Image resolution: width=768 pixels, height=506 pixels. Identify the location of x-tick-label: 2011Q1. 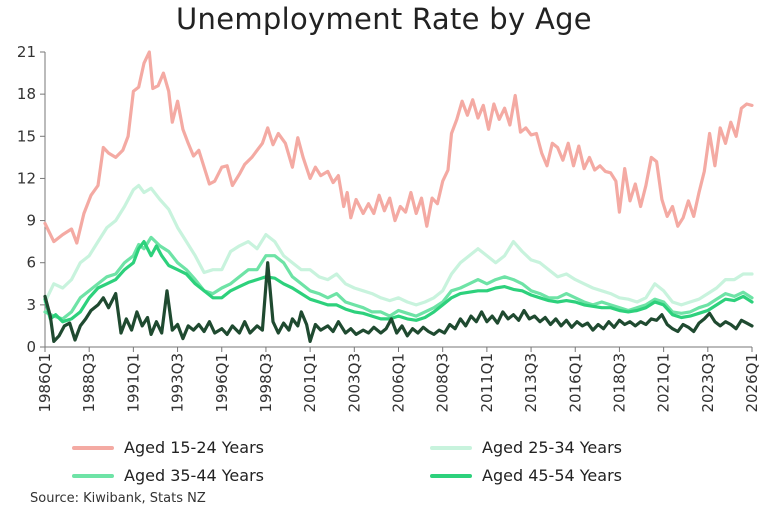
(487, 383).